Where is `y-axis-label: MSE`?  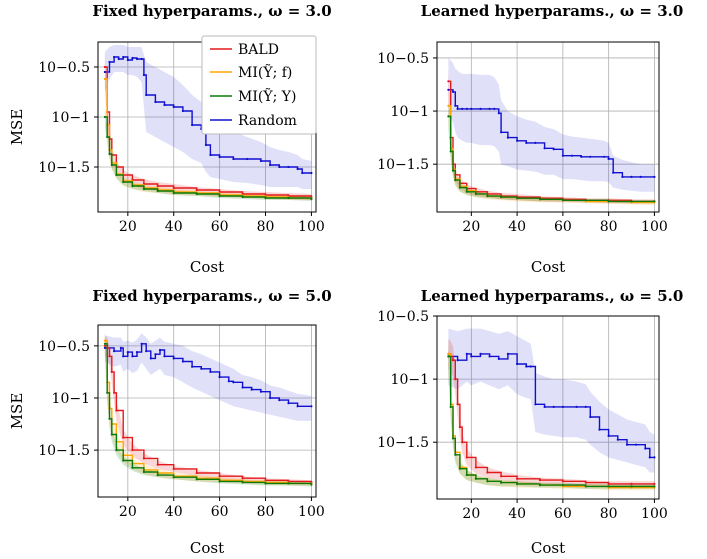
y-axis-label: MSE is located at coordinates (17, 411).